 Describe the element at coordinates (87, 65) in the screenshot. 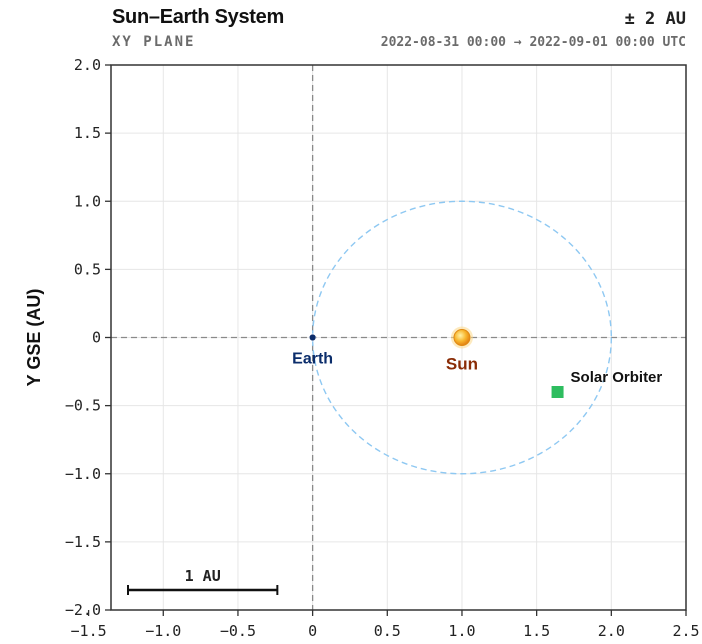

I see `y-tick-label: 2.0` at that location.